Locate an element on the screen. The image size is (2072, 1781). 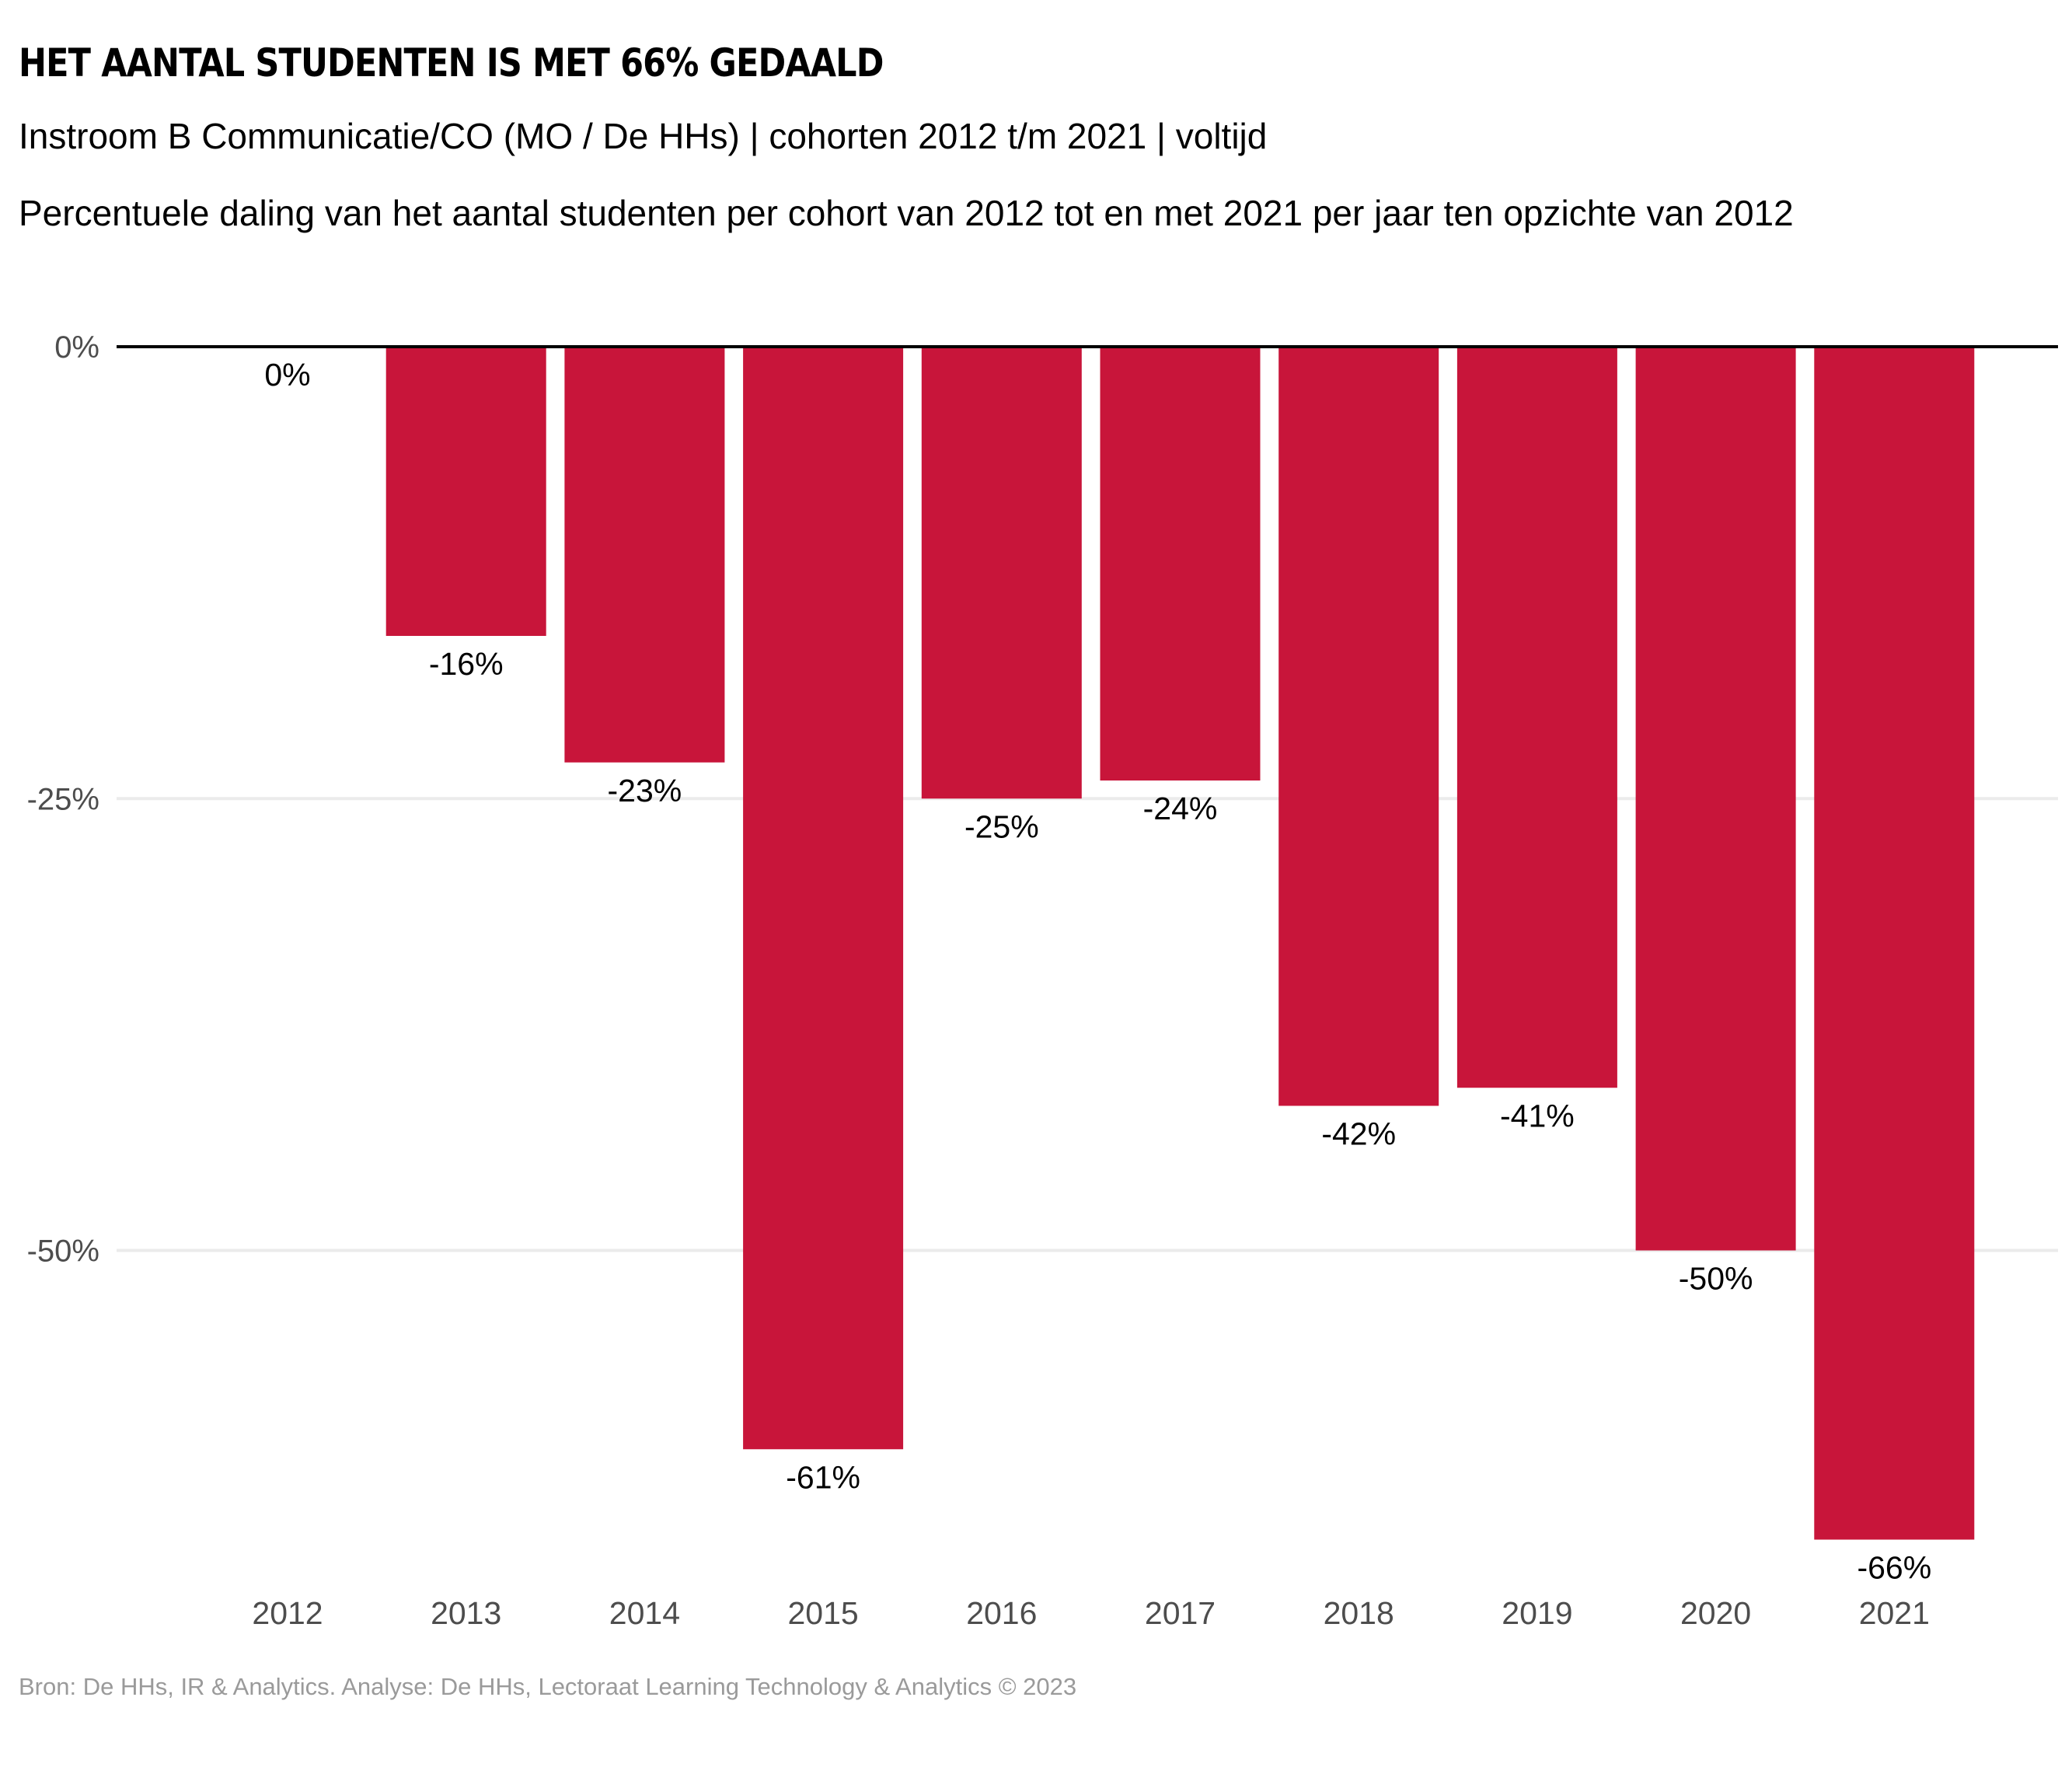
x-tick-2019: 2019 is located at coordinates (1537, 1613).